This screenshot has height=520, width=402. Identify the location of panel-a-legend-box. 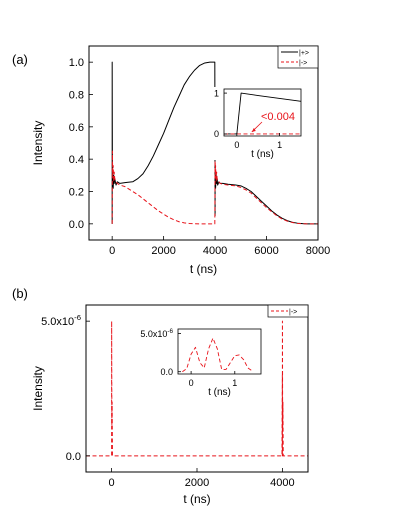
(298, 57).